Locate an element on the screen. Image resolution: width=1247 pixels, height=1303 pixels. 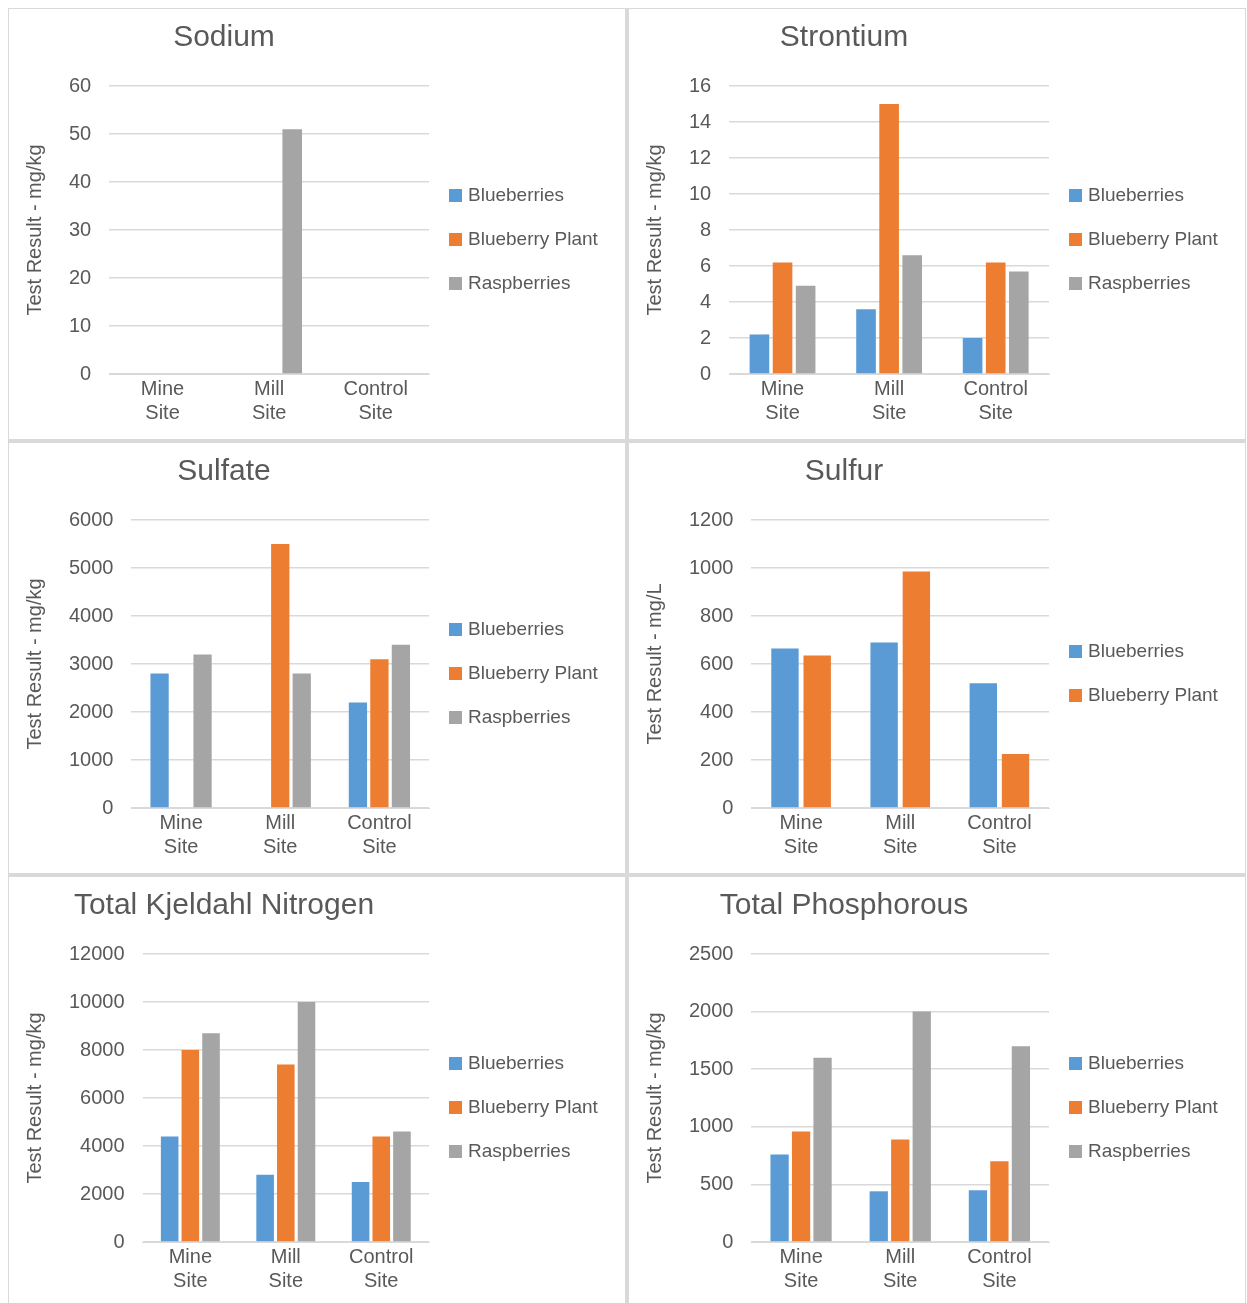
y-tick-label: 14 is located at coordinates (700, 120).